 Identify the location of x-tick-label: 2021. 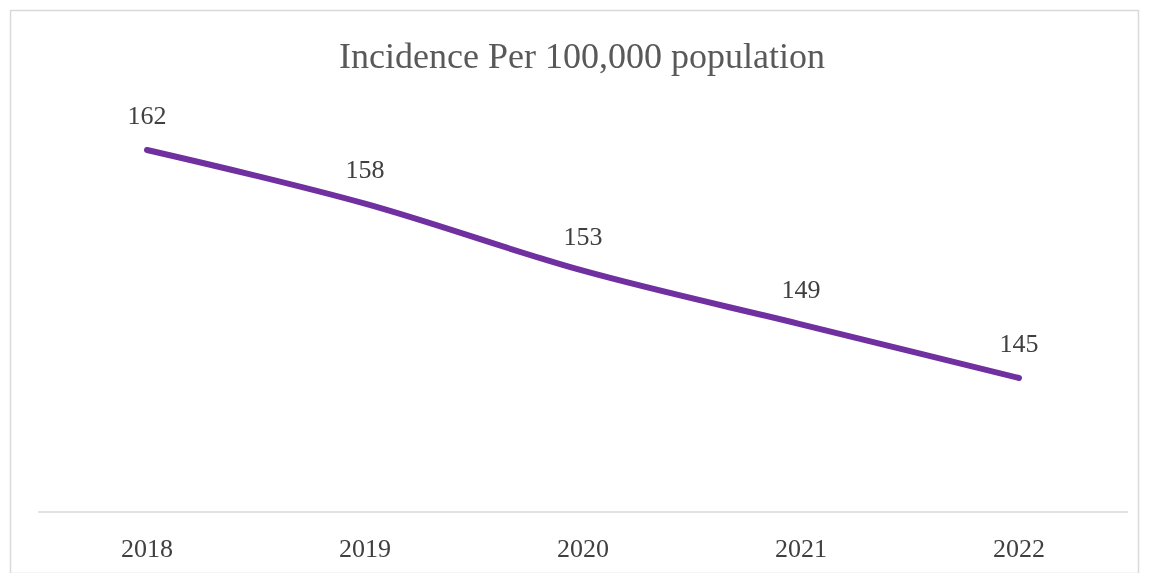
(801, 548).